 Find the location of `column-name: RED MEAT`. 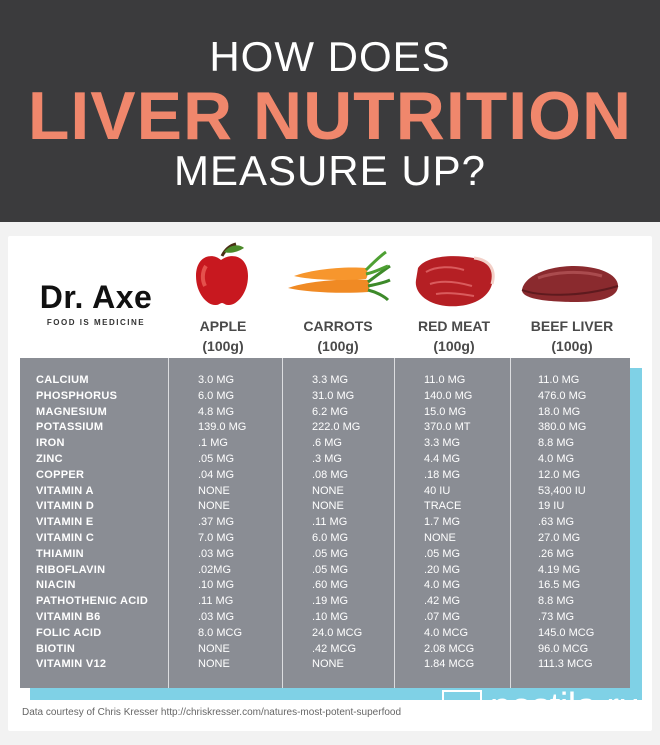

column-name: RED MEAT is located at coordinates (454, 326).